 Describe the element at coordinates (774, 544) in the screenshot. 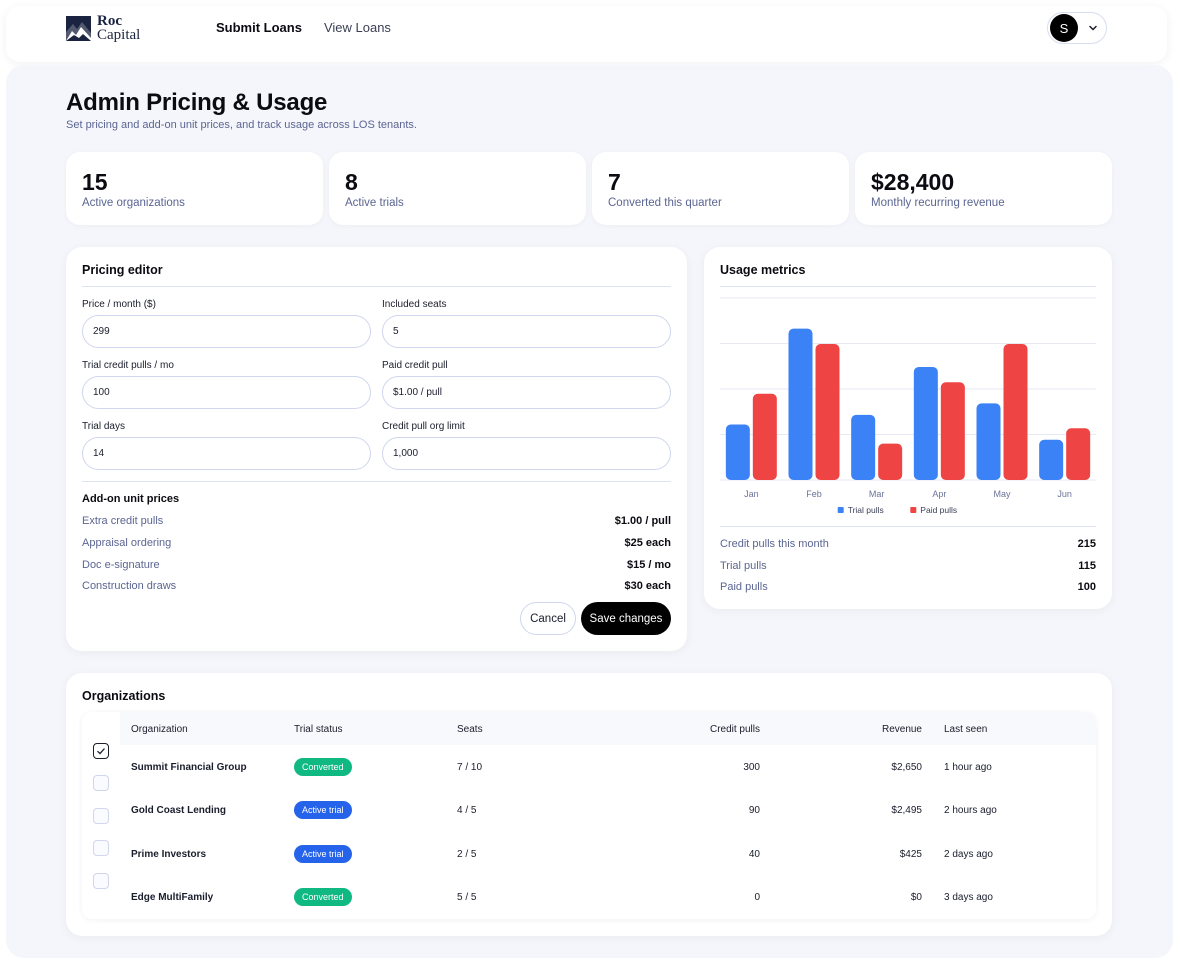

I see `metric-name: Credit pulls this month` at that location.